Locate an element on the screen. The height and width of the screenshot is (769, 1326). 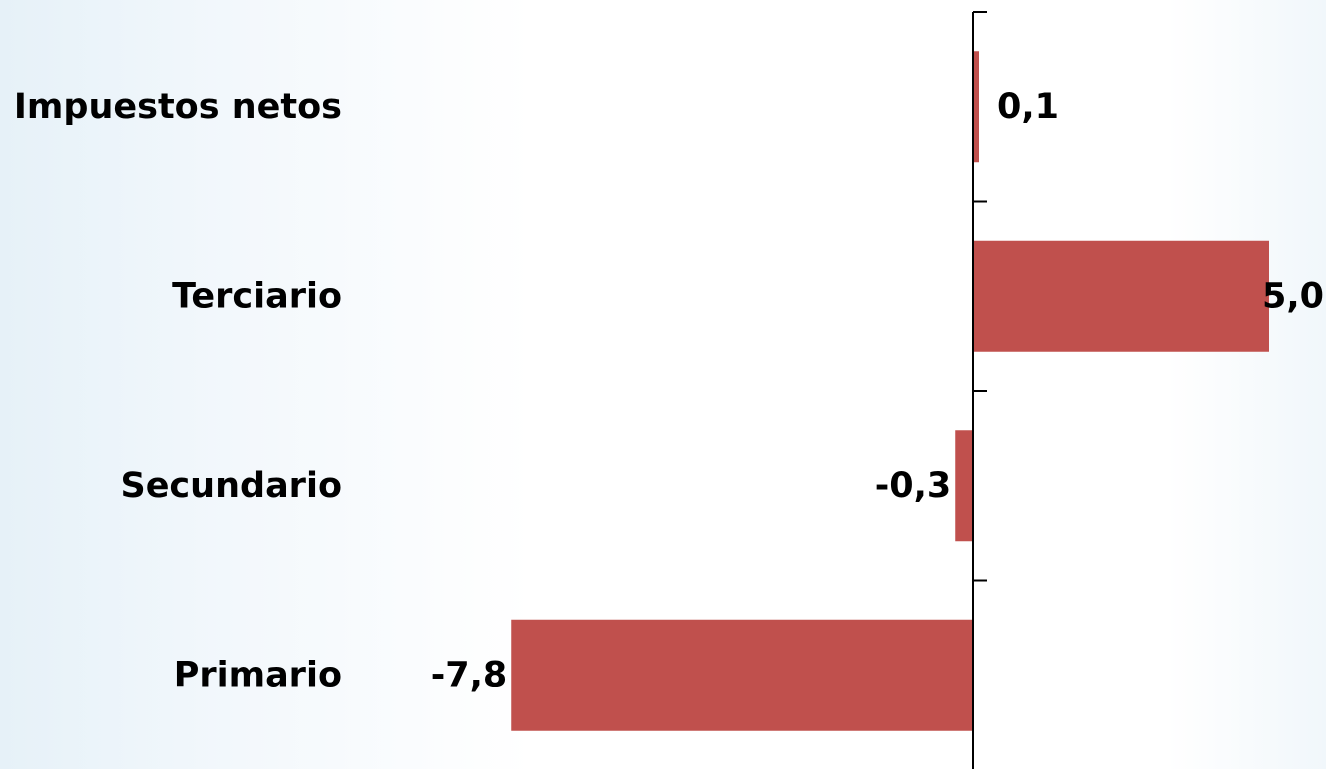
data-label: -7,8 is located at coordinates (469, 675).